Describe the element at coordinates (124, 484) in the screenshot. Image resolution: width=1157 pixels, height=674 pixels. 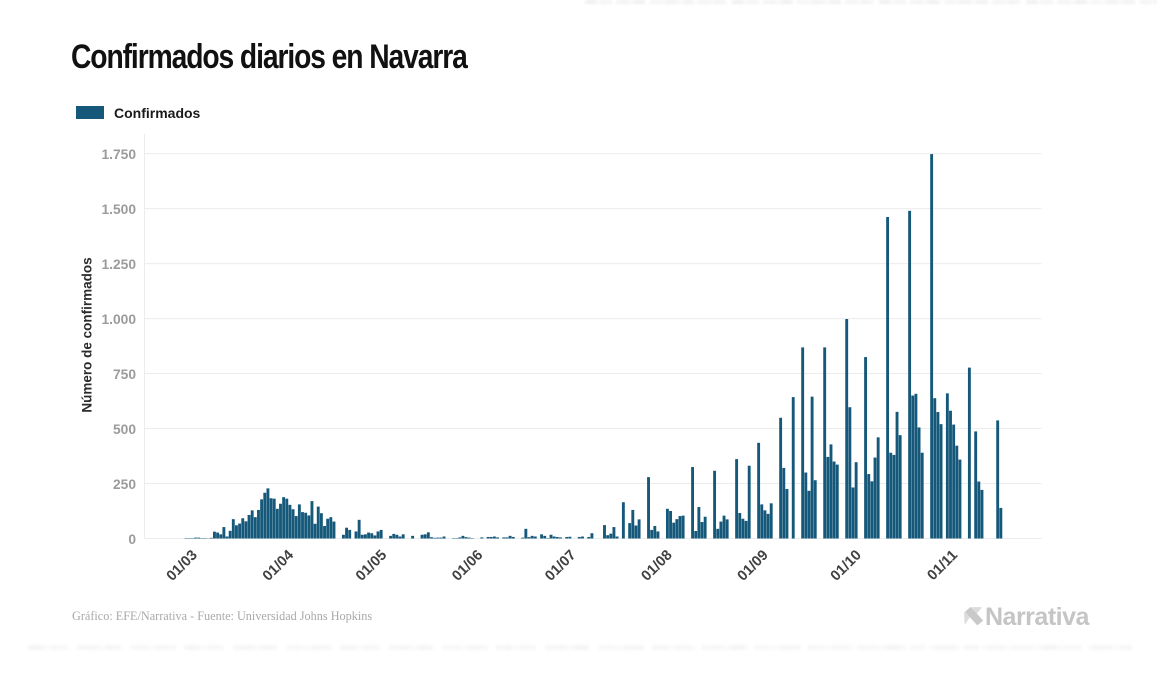
I see `svg-text: 250` at that location.